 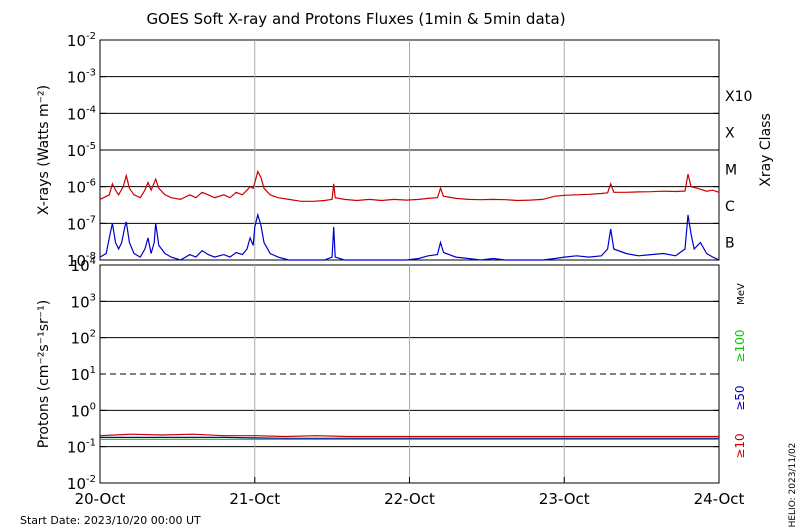 What do you see at coordinates (793, 485) in the screenshot?
I see `helio-credit-label: HELIO: 2023/11/02` at bounding box center [793, 485].